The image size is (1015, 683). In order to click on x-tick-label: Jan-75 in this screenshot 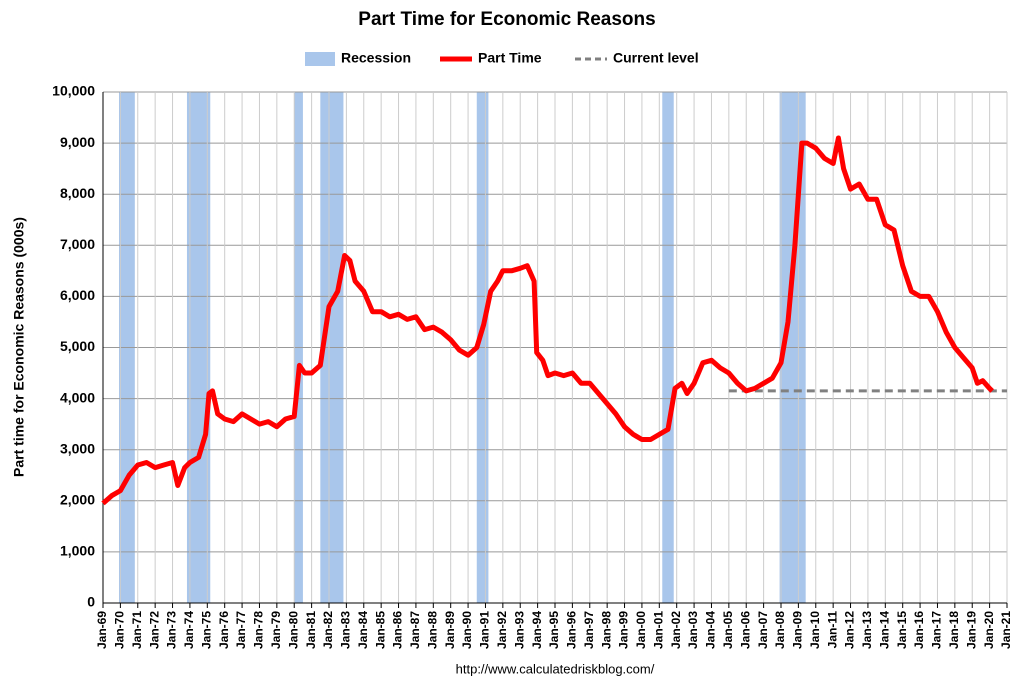, I will do `click(206, 630)`.